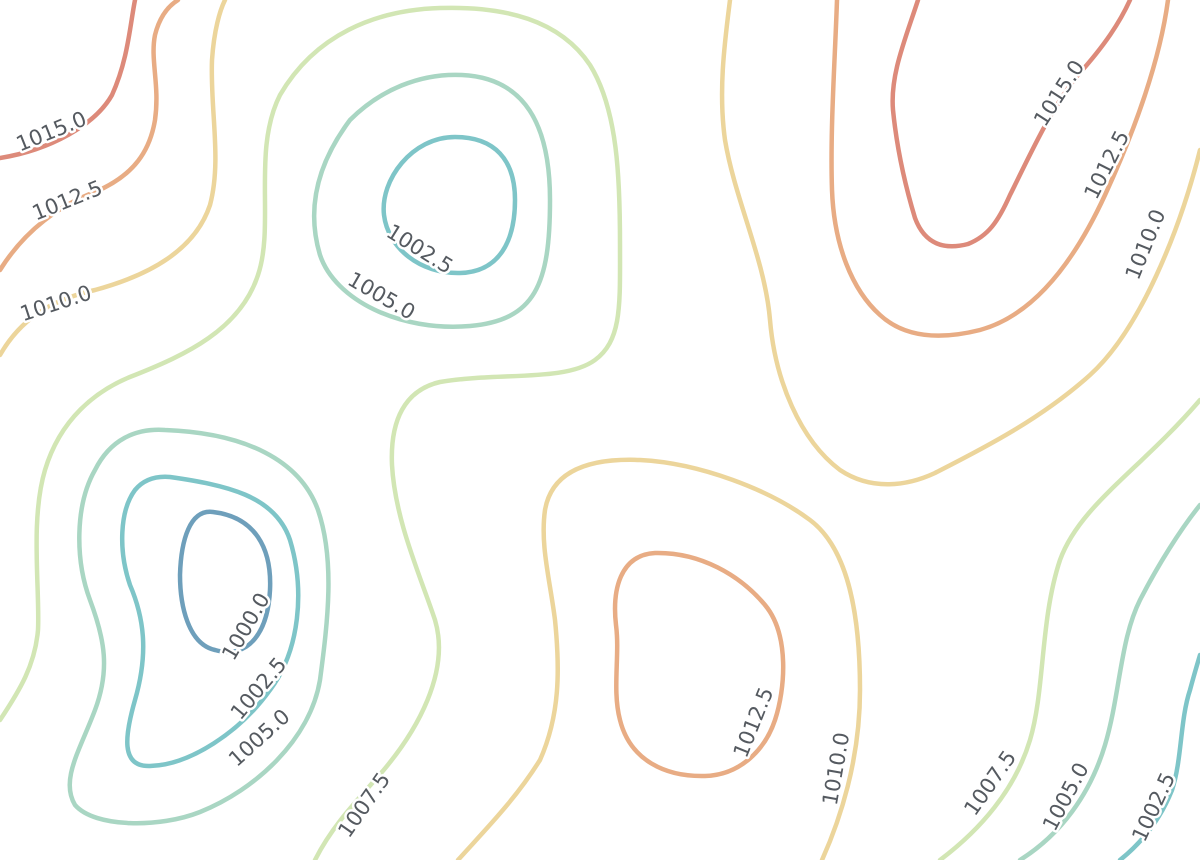 This screenshot has width=1200, height=860. What do you see at coordinates (1066, 797) in the screenshot?
I see `label-1005-se: 1005.0` at bounding box center [1066, 797].